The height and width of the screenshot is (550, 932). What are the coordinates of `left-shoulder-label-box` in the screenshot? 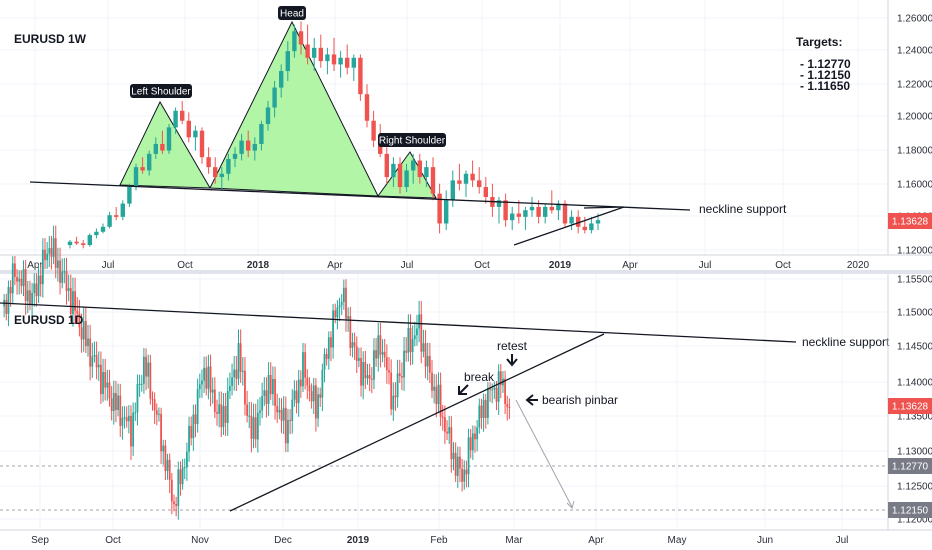 It's located at (161, 91).